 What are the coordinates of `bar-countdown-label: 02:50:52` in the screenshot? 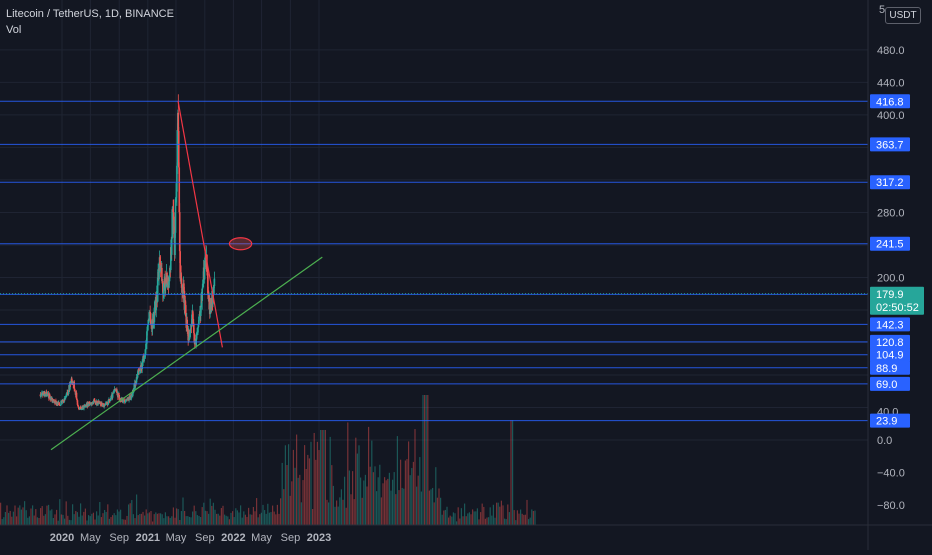 It's located at (897, 308).